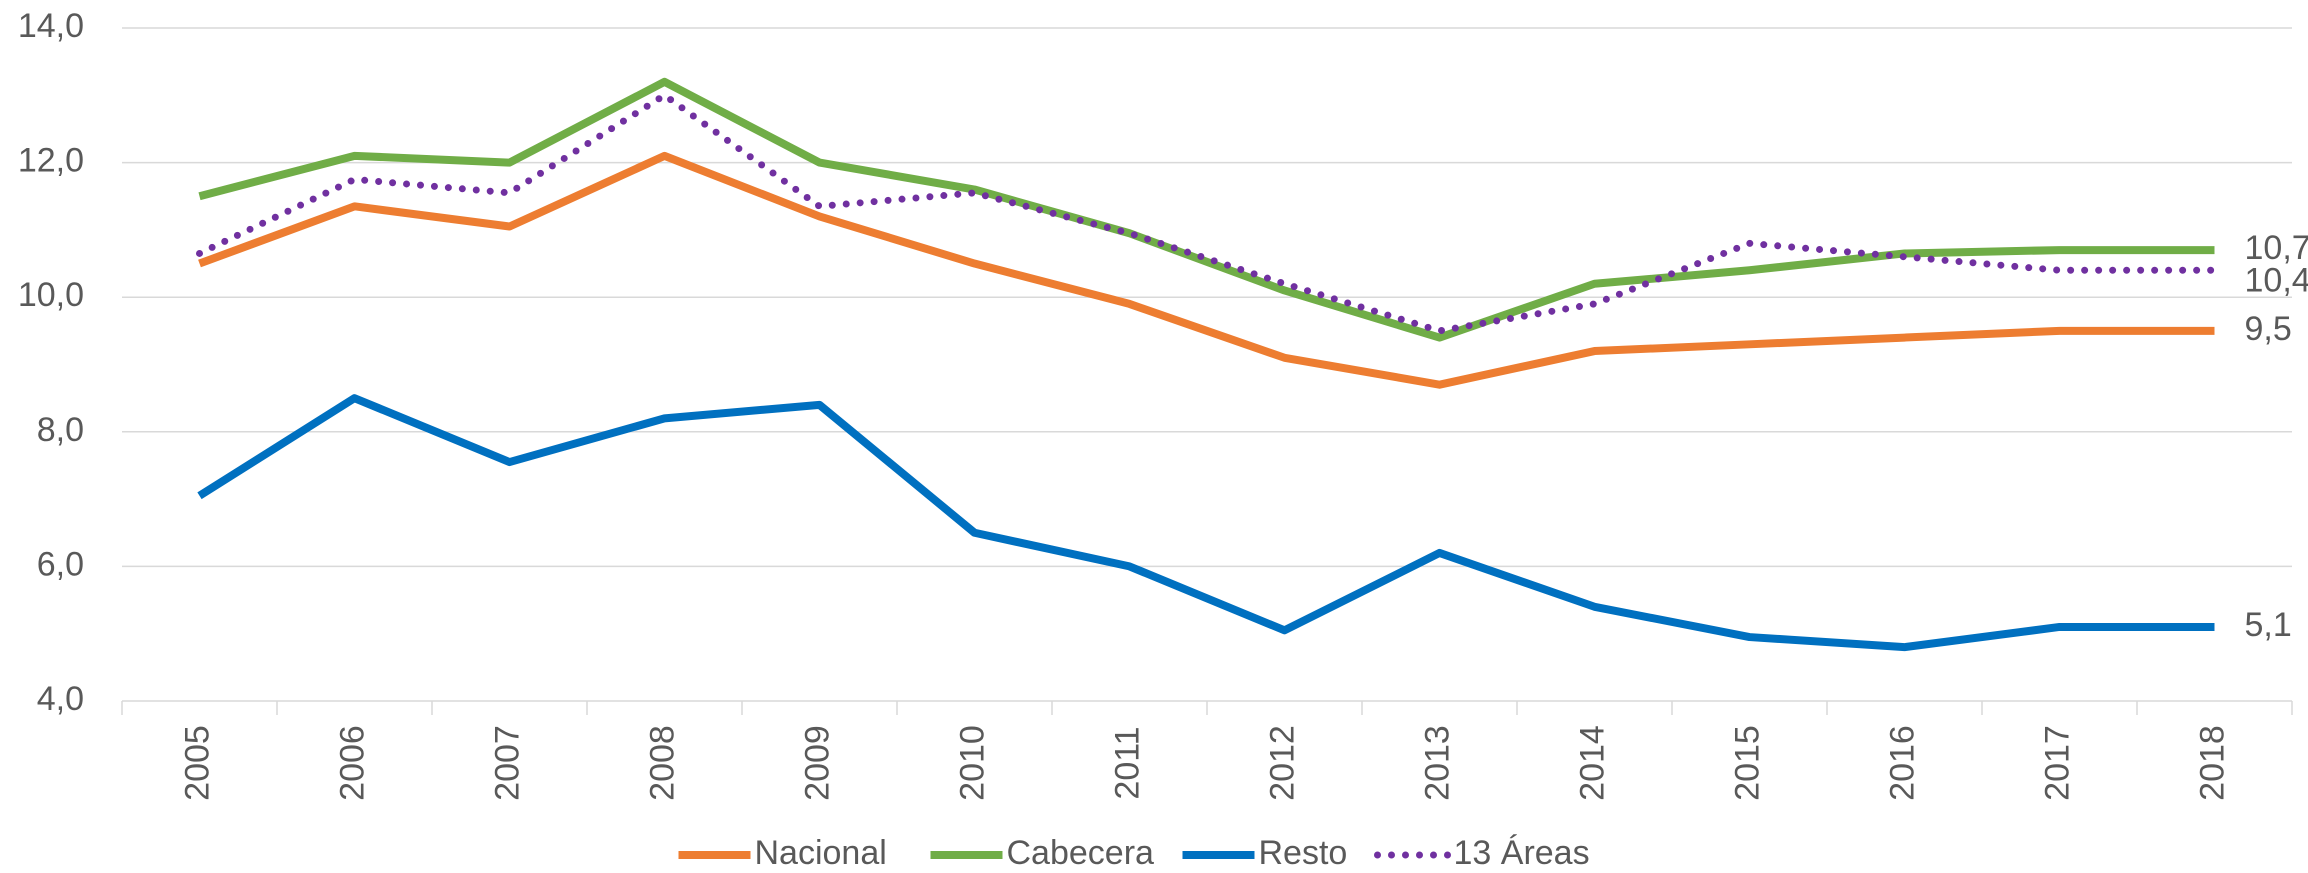 Image resolution: width=2308 pixels, height=873 pixels. I want to click on y-tick-label: 4,0, so click(60, 699).